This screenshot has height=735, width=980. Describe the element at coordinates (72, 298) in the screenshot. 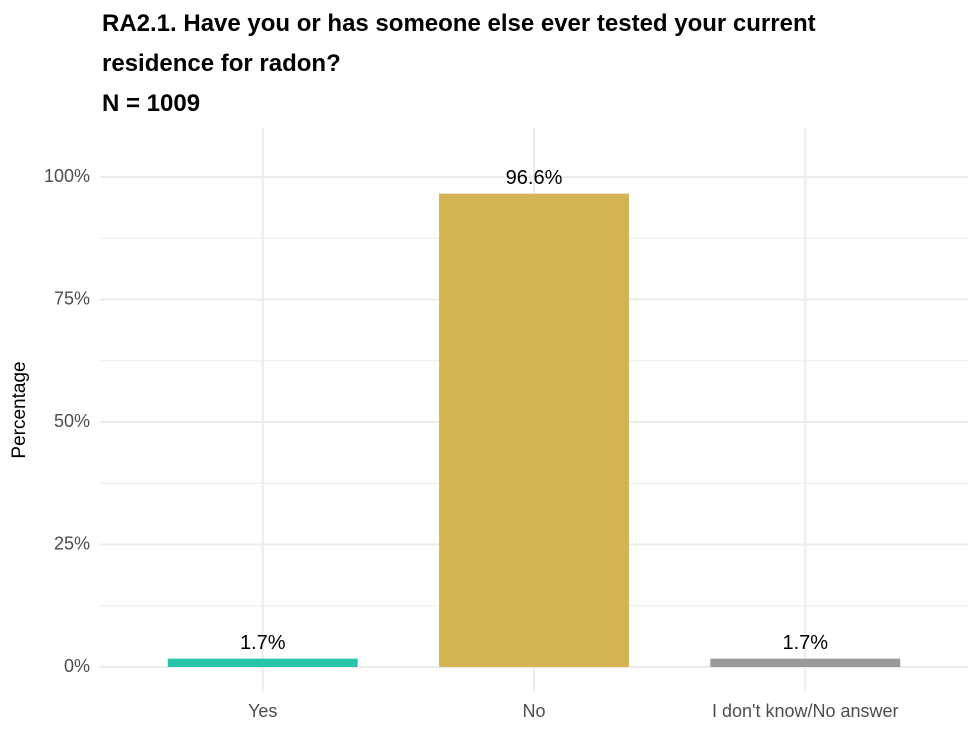

I see `y-tick-label: 75%` at that location.